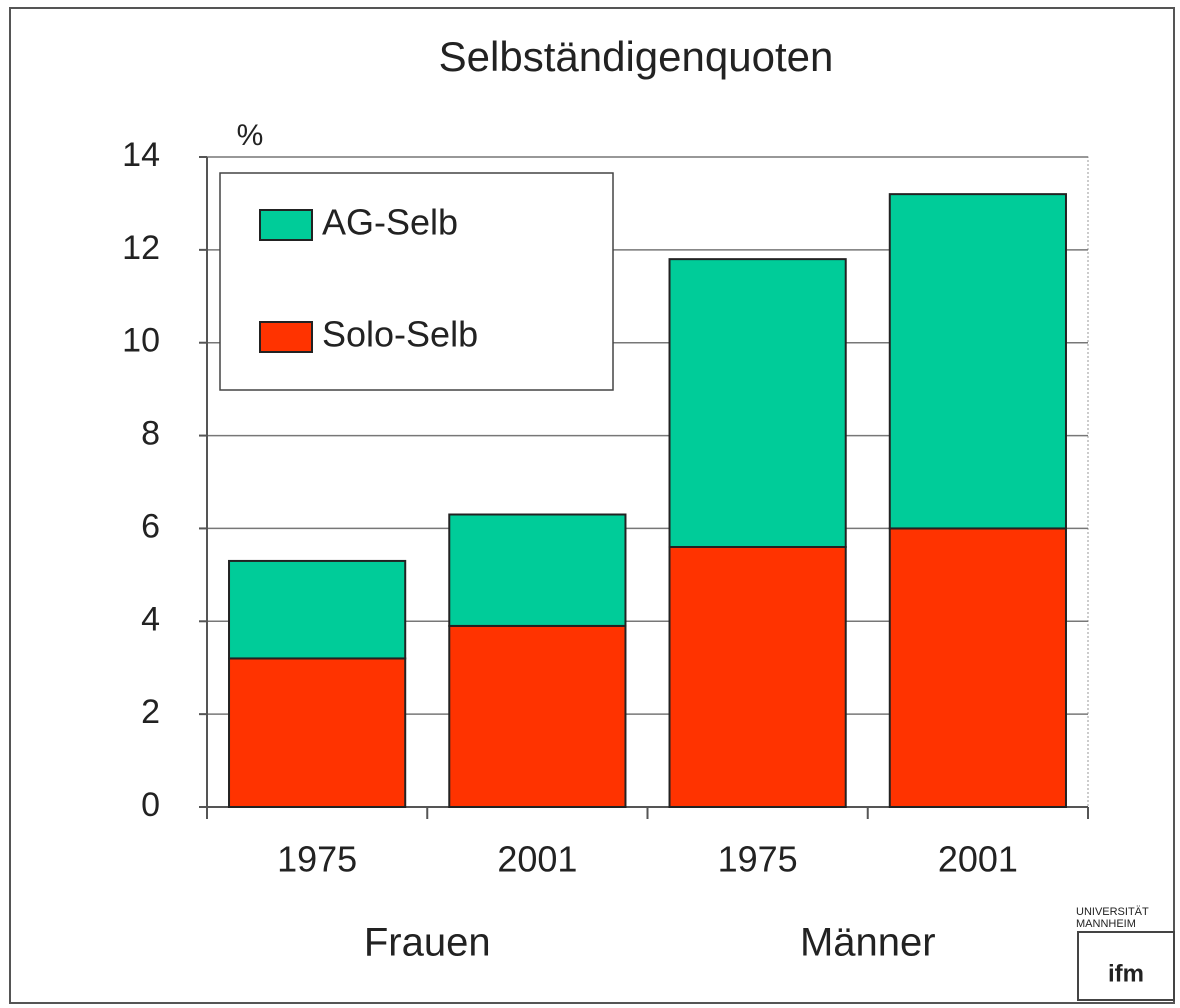 The image size is (1180, 1008). I want to click on logo-text: UNIVERSITÄT, so click(1112, 912).